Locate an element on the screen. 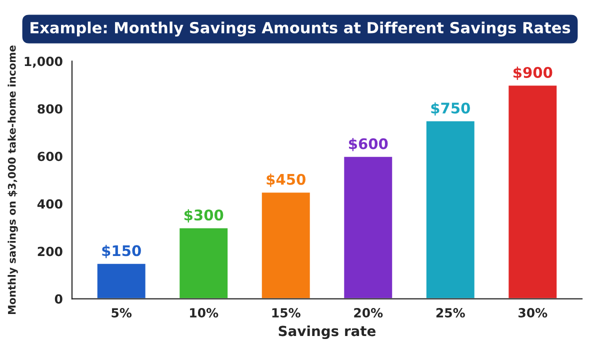 The width and height of the screenshot is (600, 360). data-label: $750 is located at coordinates (450, 109).